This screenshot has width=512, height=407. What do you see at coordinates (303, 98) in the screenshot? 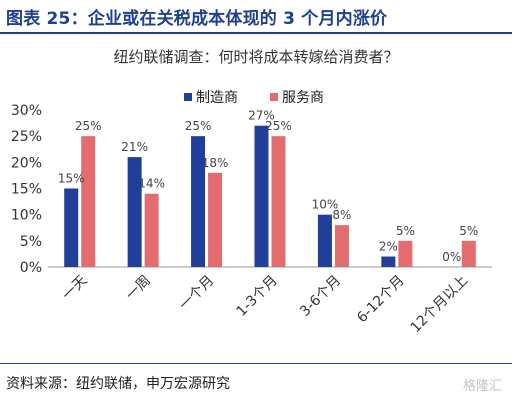
I see `legend-label-services: 服务商` at bounding box center [303, 98].